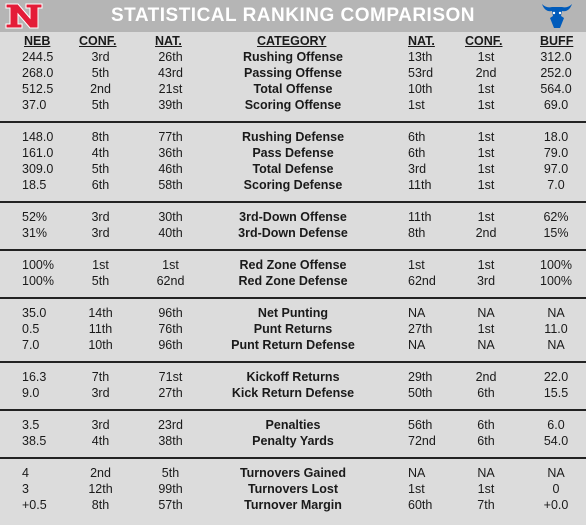 The height and width of the screenshot is (525, 586). I want to click on neb-nat-cell: 96th, so click(170, 345).